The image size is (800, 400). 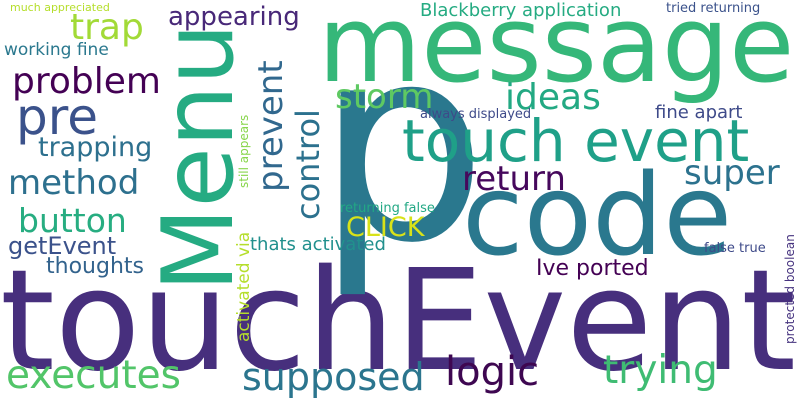 What do you see at coordinates (244, 286) in the screenshot?
I see `word-activated-via: activated via` at bounding box center [244, 286].